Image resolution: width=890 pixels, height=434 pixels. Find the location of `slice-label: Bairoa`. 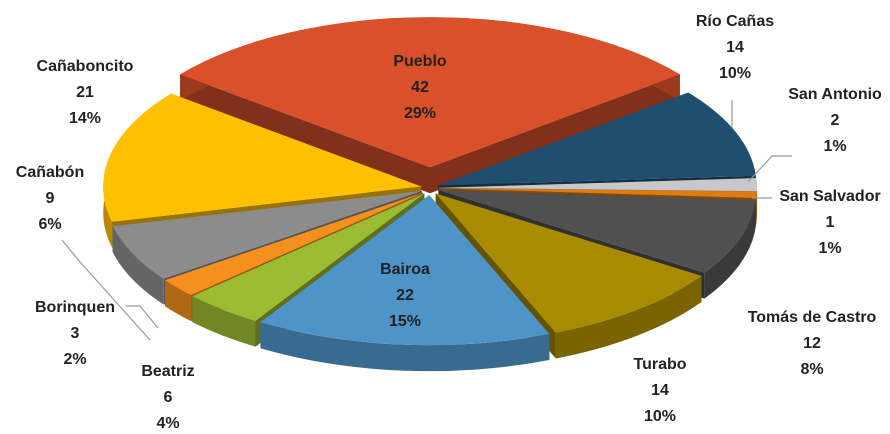

slice-label: Bairoa is located at coordinates (405, 269).